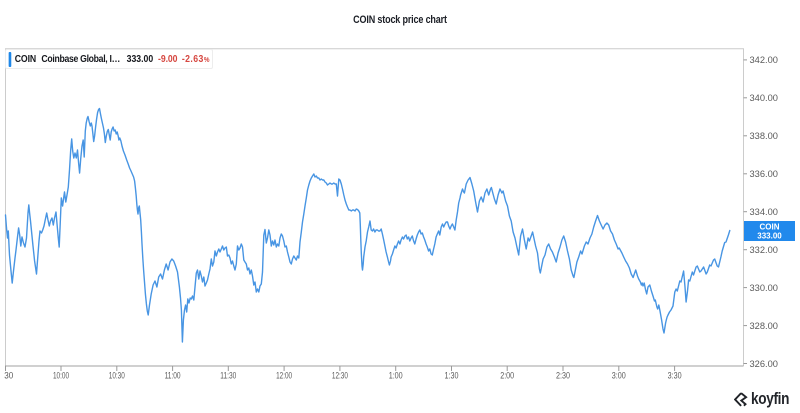 This screenshot has width=800, height=413. What do you see at coordinates (764, 60) in the screenshot?
I see `svg-text: 342.00` at bounding box center [764, 60].